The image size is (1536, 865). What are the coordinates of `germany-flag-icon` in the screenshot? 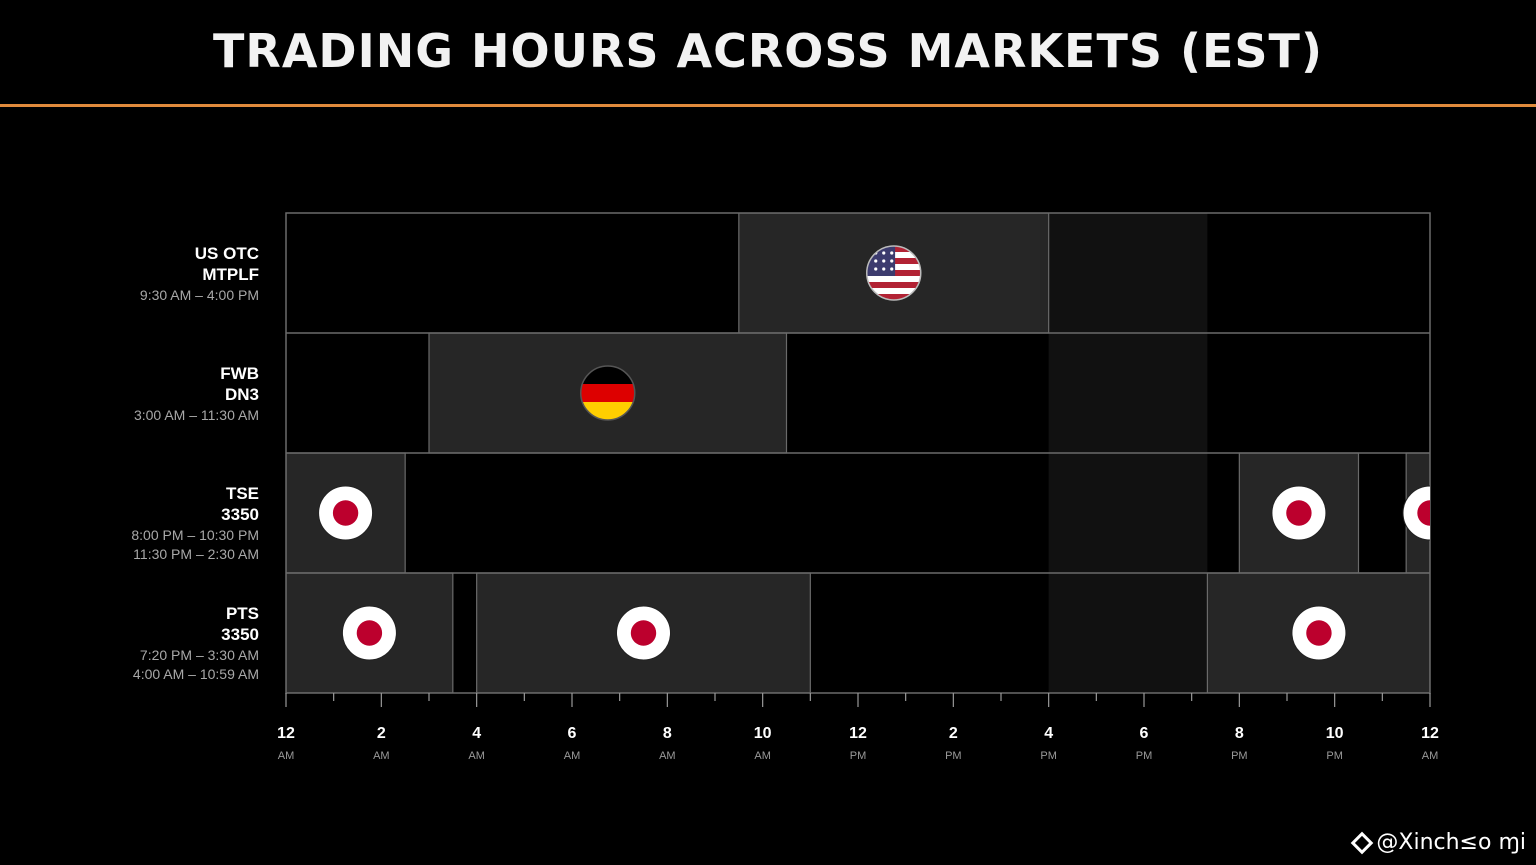 It's located at (608, 393).